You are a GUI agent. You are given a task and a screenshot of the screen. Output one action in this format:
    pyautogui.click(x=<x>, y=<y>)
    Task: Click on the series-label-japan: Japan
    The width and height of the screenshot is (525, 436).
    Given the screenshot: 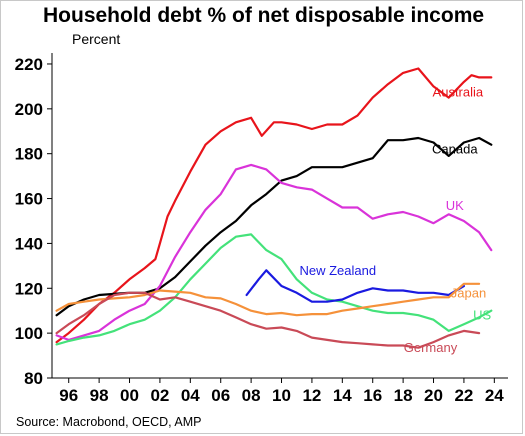 What is the action you would take?
    pyautogui.click(x=468, y=292)
    